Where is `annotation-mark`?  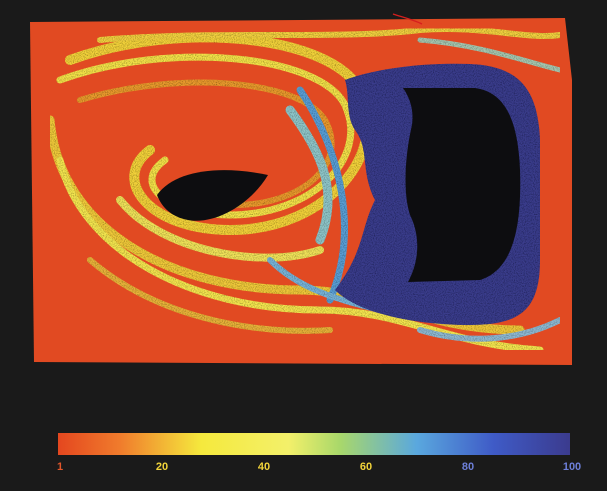
annotation-mark is located at coordinates (407, 19).